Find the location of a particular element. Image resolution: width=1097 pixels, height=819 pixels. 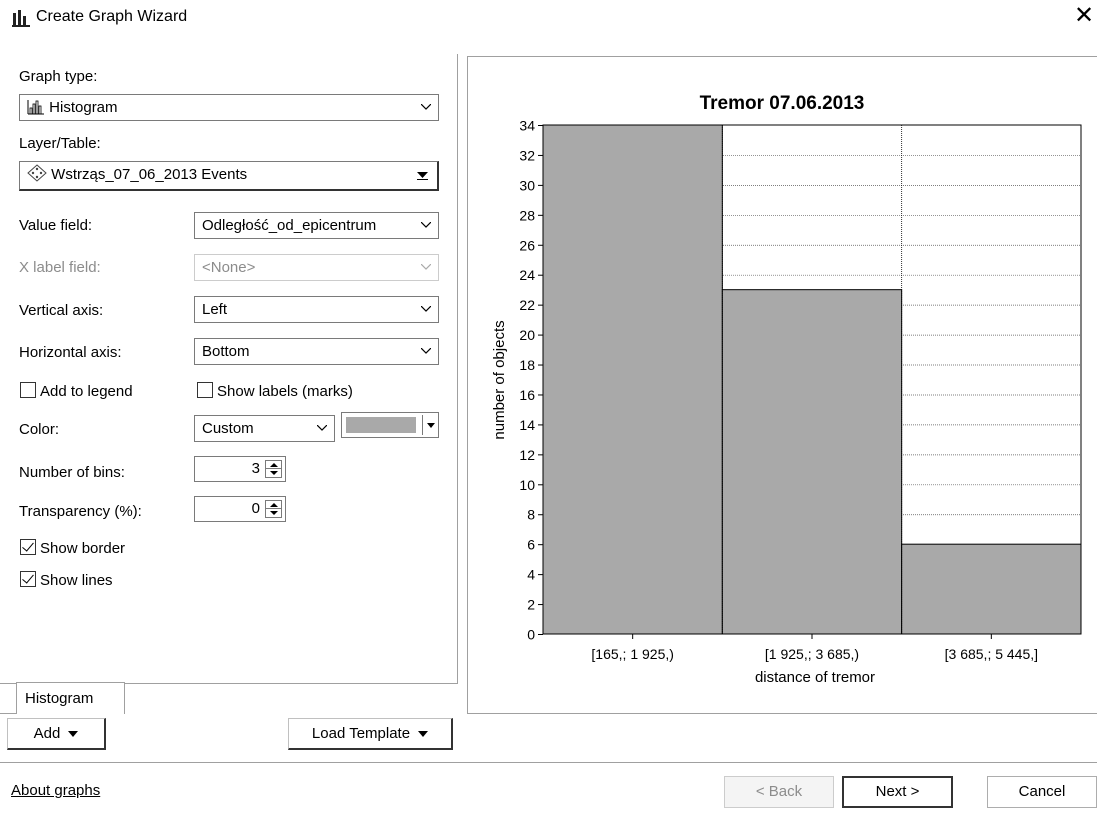

transparency-spinner: 0 is located at coordinates (240, 509).